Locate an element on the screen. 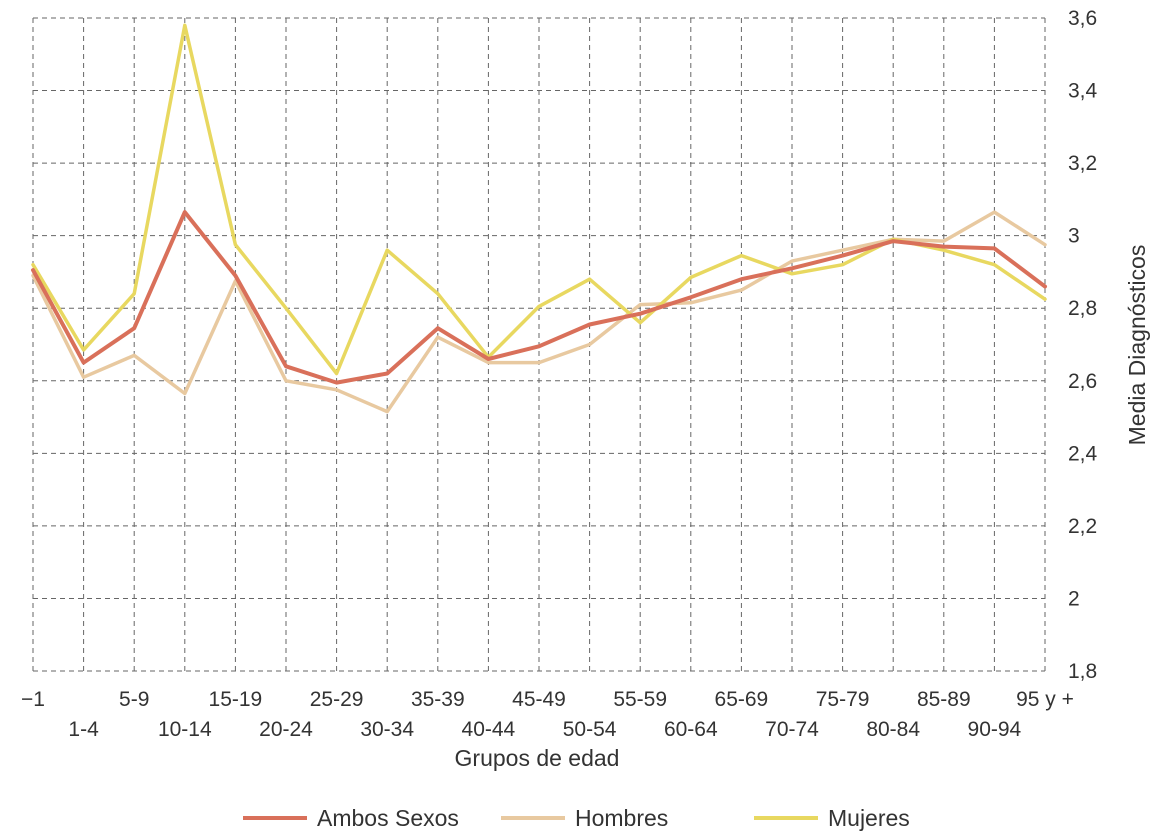  x-tick-label: 65-69 is located at coordinates (742, 699).